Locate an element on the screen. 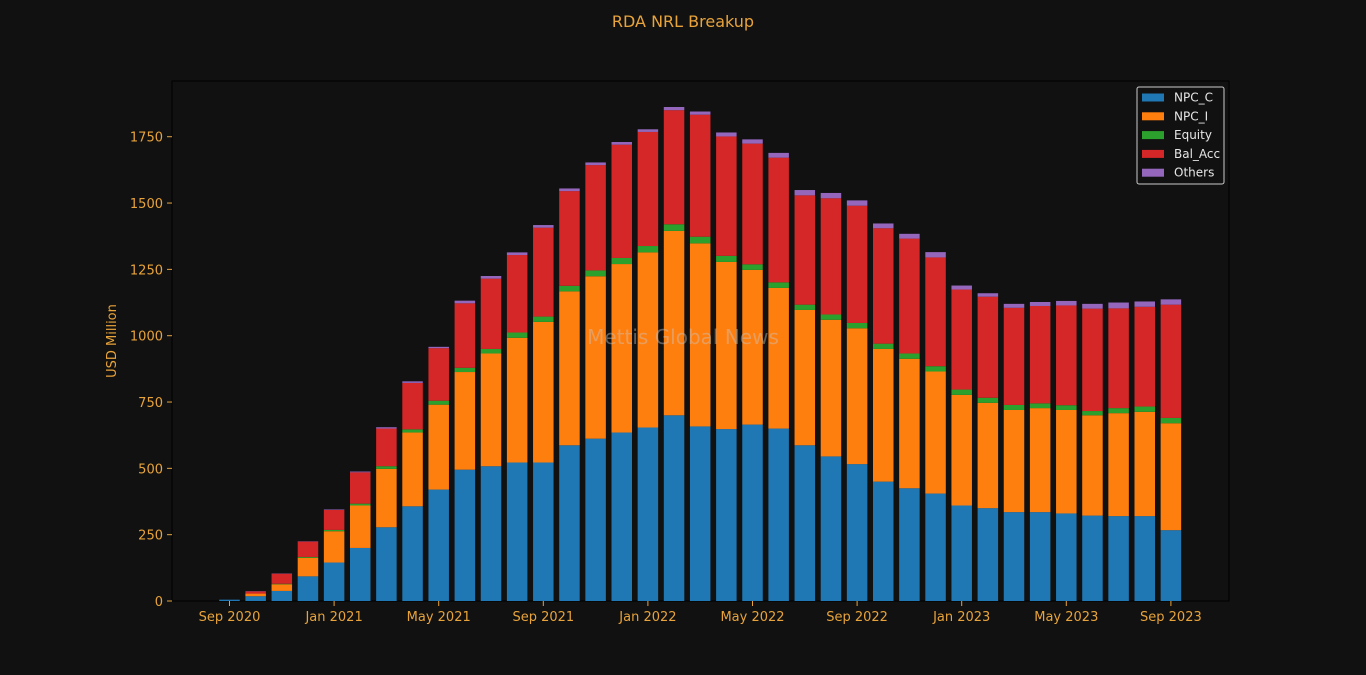 The width and height of the screenshot is (1366, 675). y-tick-label: 250 is located at coordinates (150, 536).